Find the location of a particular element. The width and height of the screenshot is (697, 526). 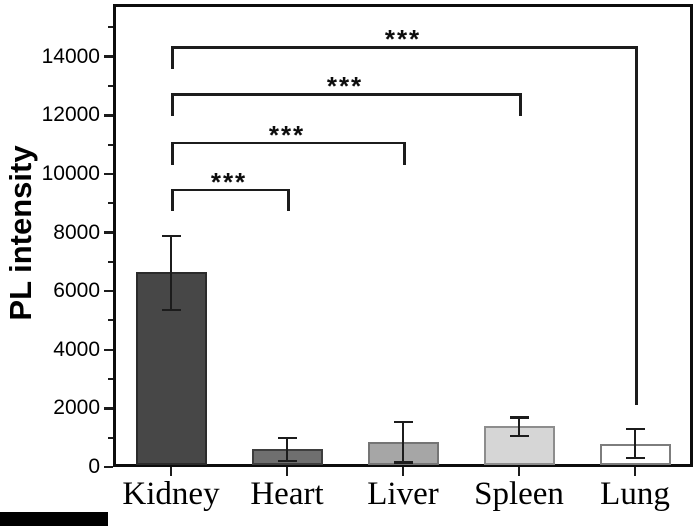

x-category-label-spleen: Spleen is located at coordinates (519, 494).